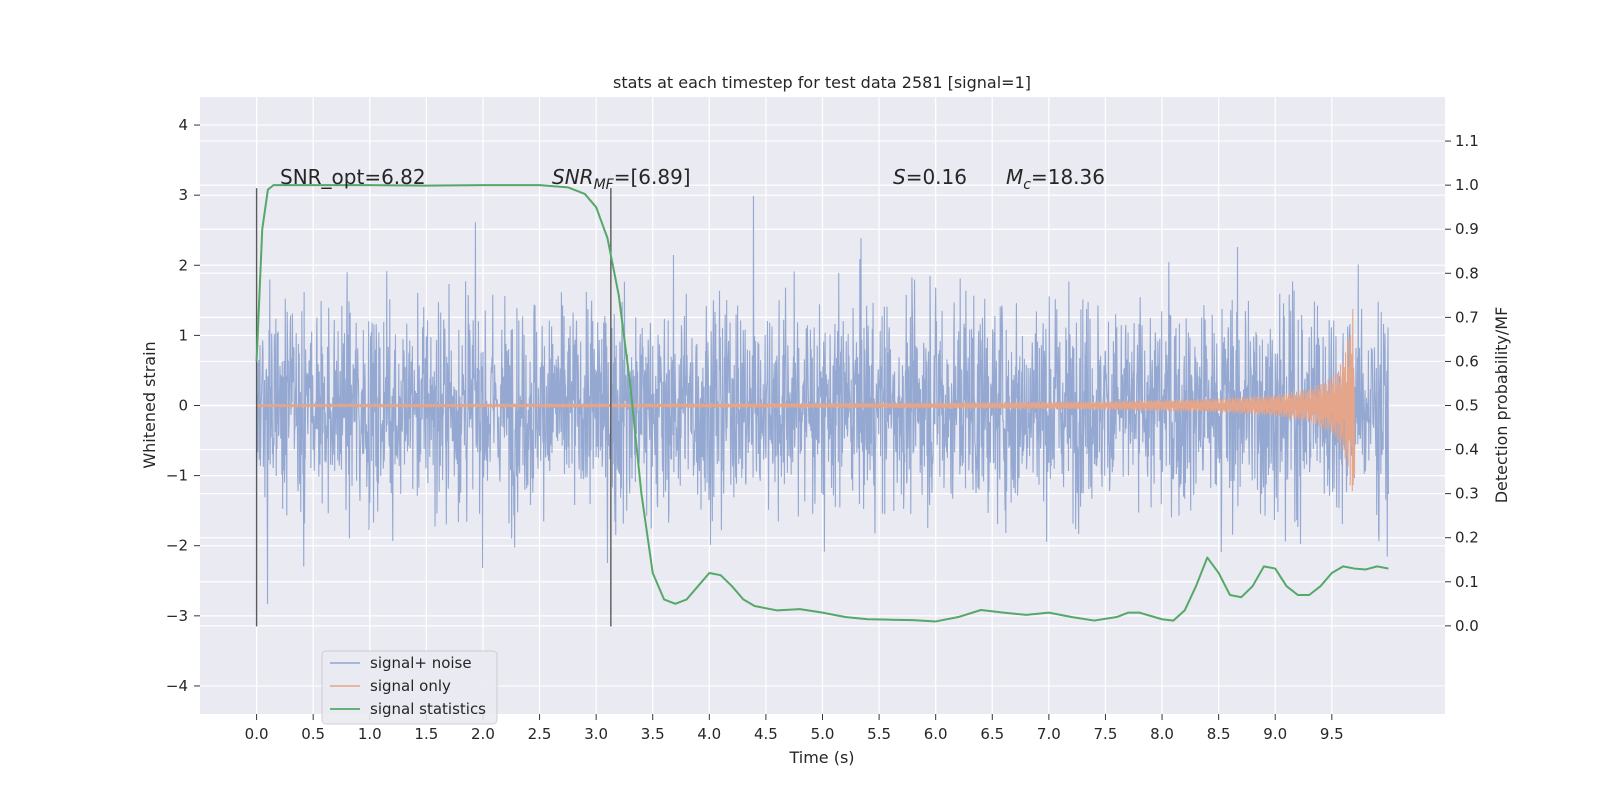  What do you see at coordinates (1467, 229) in the screenshot?
I see `y-right-tick-label: 0.9` at bounding box center [1467, 229].